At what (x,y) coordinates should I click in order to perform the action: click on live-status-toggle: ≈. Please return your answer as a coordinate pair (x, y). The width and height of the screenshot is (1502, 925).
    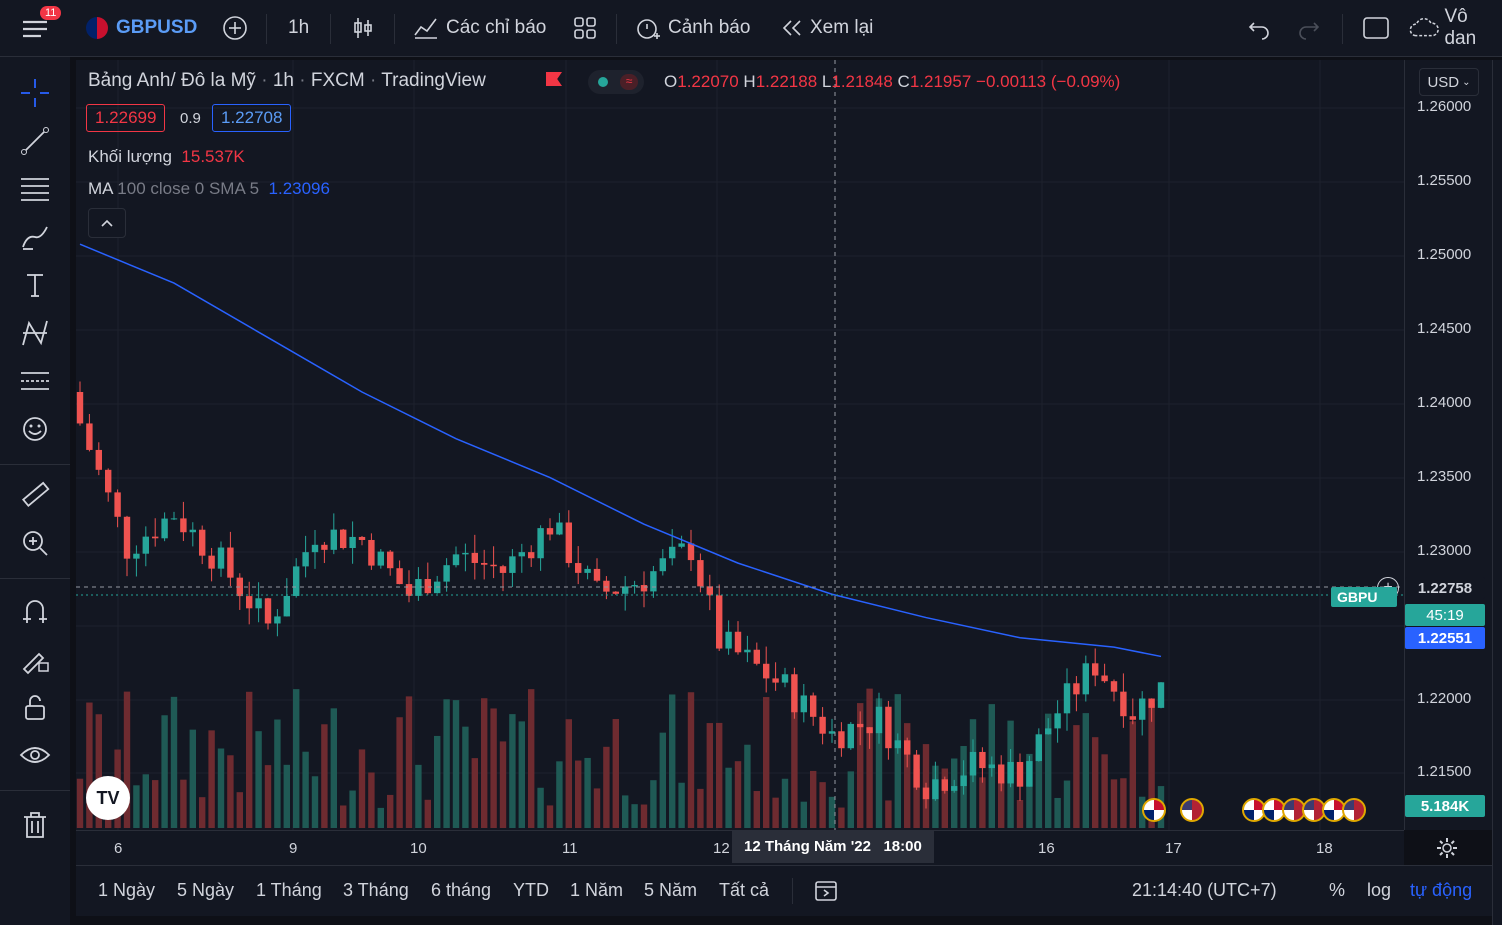
    Looking at the image, I should click on (616, 82).